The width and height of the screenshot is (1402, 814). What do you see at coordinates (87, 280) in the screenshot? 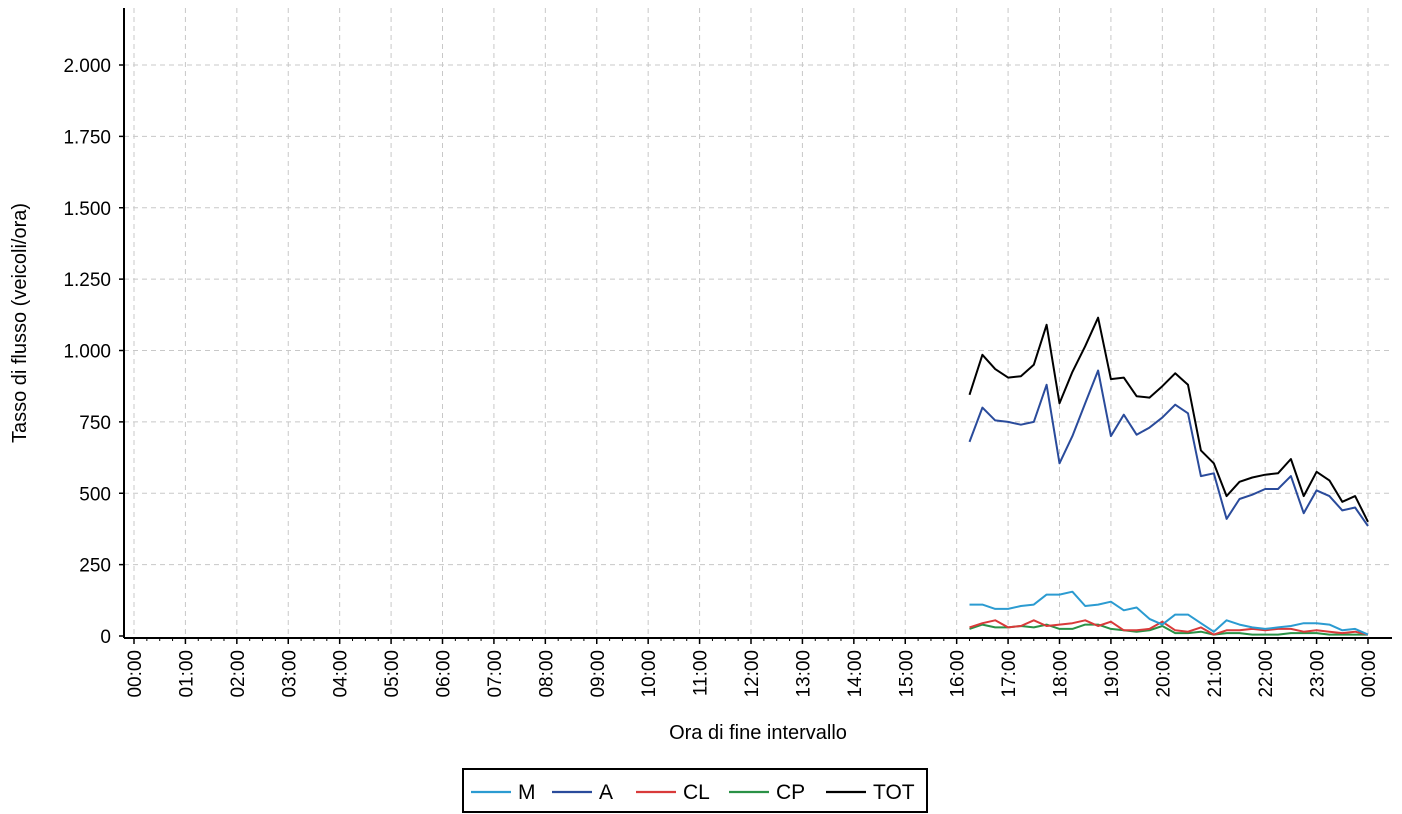
I see `y-tick-label: 1.250` at bounding box center [87, 280].